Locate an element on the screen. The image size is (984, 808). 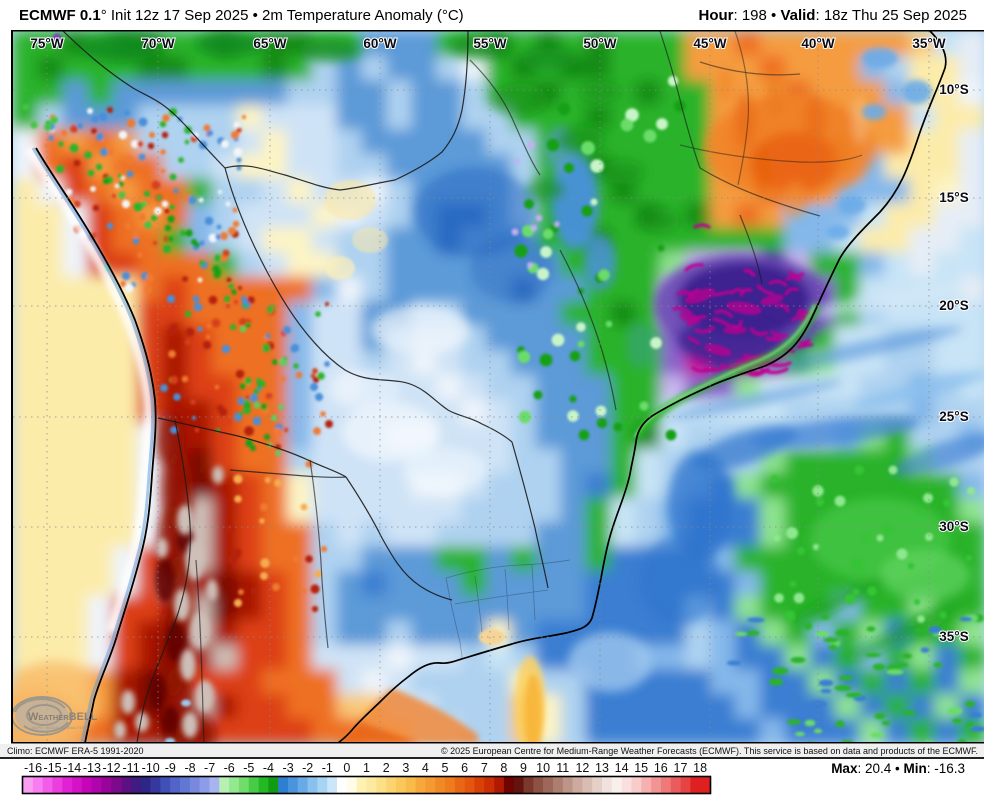
svg-text: 10 is located at coordinates (543, 768).